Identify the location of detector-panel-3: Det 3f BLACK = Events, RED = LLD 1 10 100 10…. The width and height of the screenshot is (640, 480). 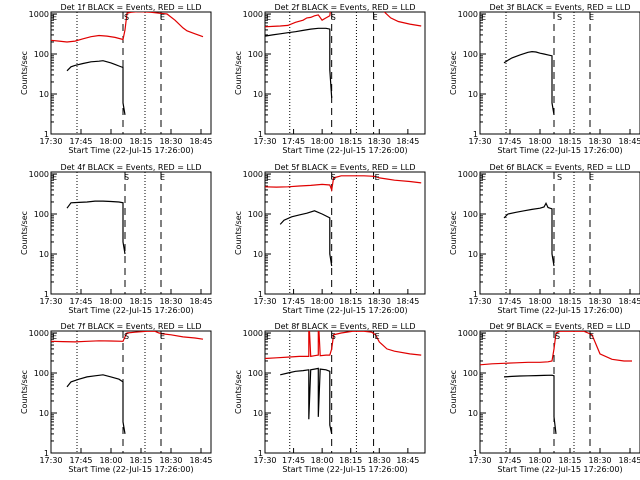
(544, 79).